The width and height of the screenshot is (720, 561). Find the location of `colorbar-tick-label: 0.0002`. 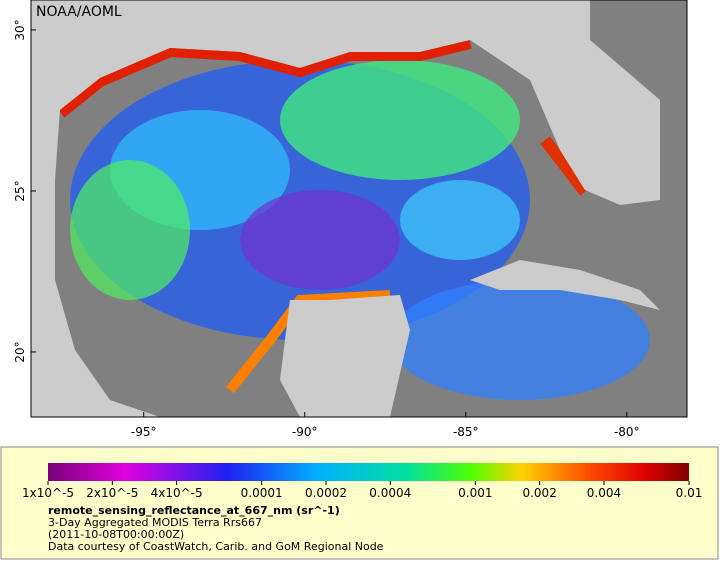

colorbar-tick-label: 0.0002 is located at coordinates (326, 493).